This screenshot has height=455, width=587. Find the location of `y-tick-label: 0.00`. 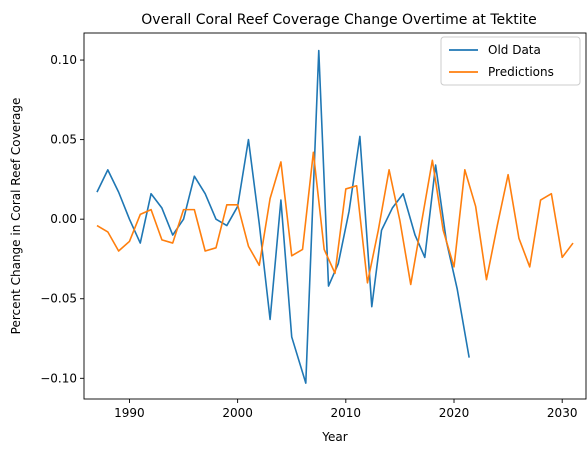

y-tick-label: 0.00 is located at coordinates (63, 219).